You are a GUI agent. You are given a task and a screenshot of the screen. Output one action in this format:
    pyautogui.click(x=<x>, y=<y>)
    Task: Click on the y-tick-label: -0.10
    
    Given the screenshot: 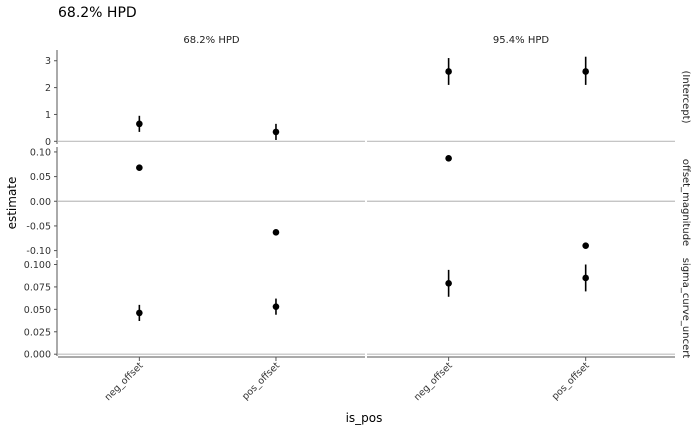 What is the action you would take?
    pyautogui.click(x=38, y=251)
    